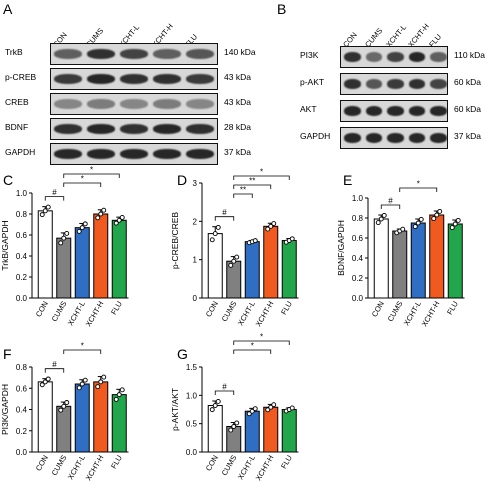  Describe the element at coordinates (182, 180) in the screenshot. I see `panel-letter-d: D` at that location.